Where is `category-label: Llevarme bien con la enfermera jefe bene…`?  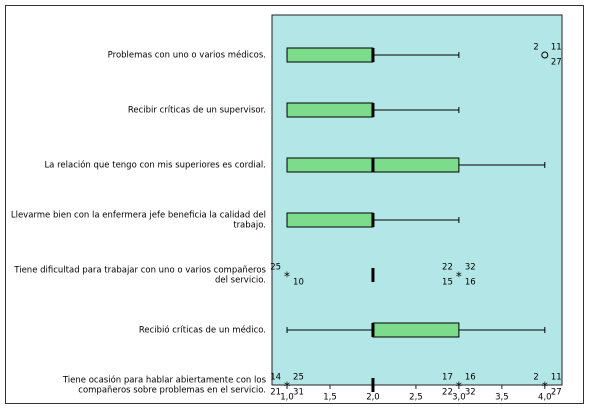 category-label: Llevarme bien con la enfermera jefe bene… is located at coordinates (138, 216).